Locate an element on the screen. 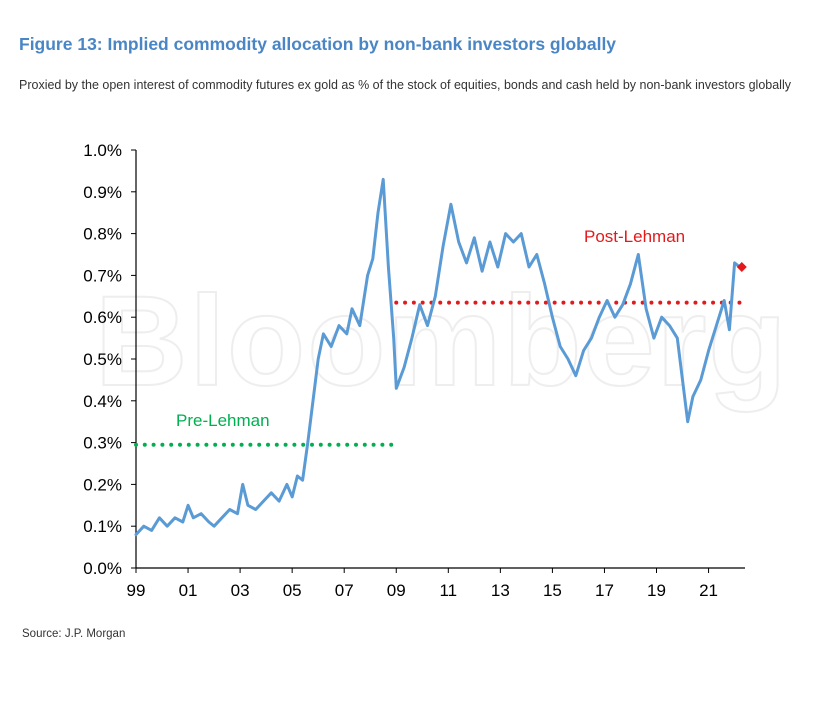  y-tick-label: 0.1% is located at coordinates (102, 526).